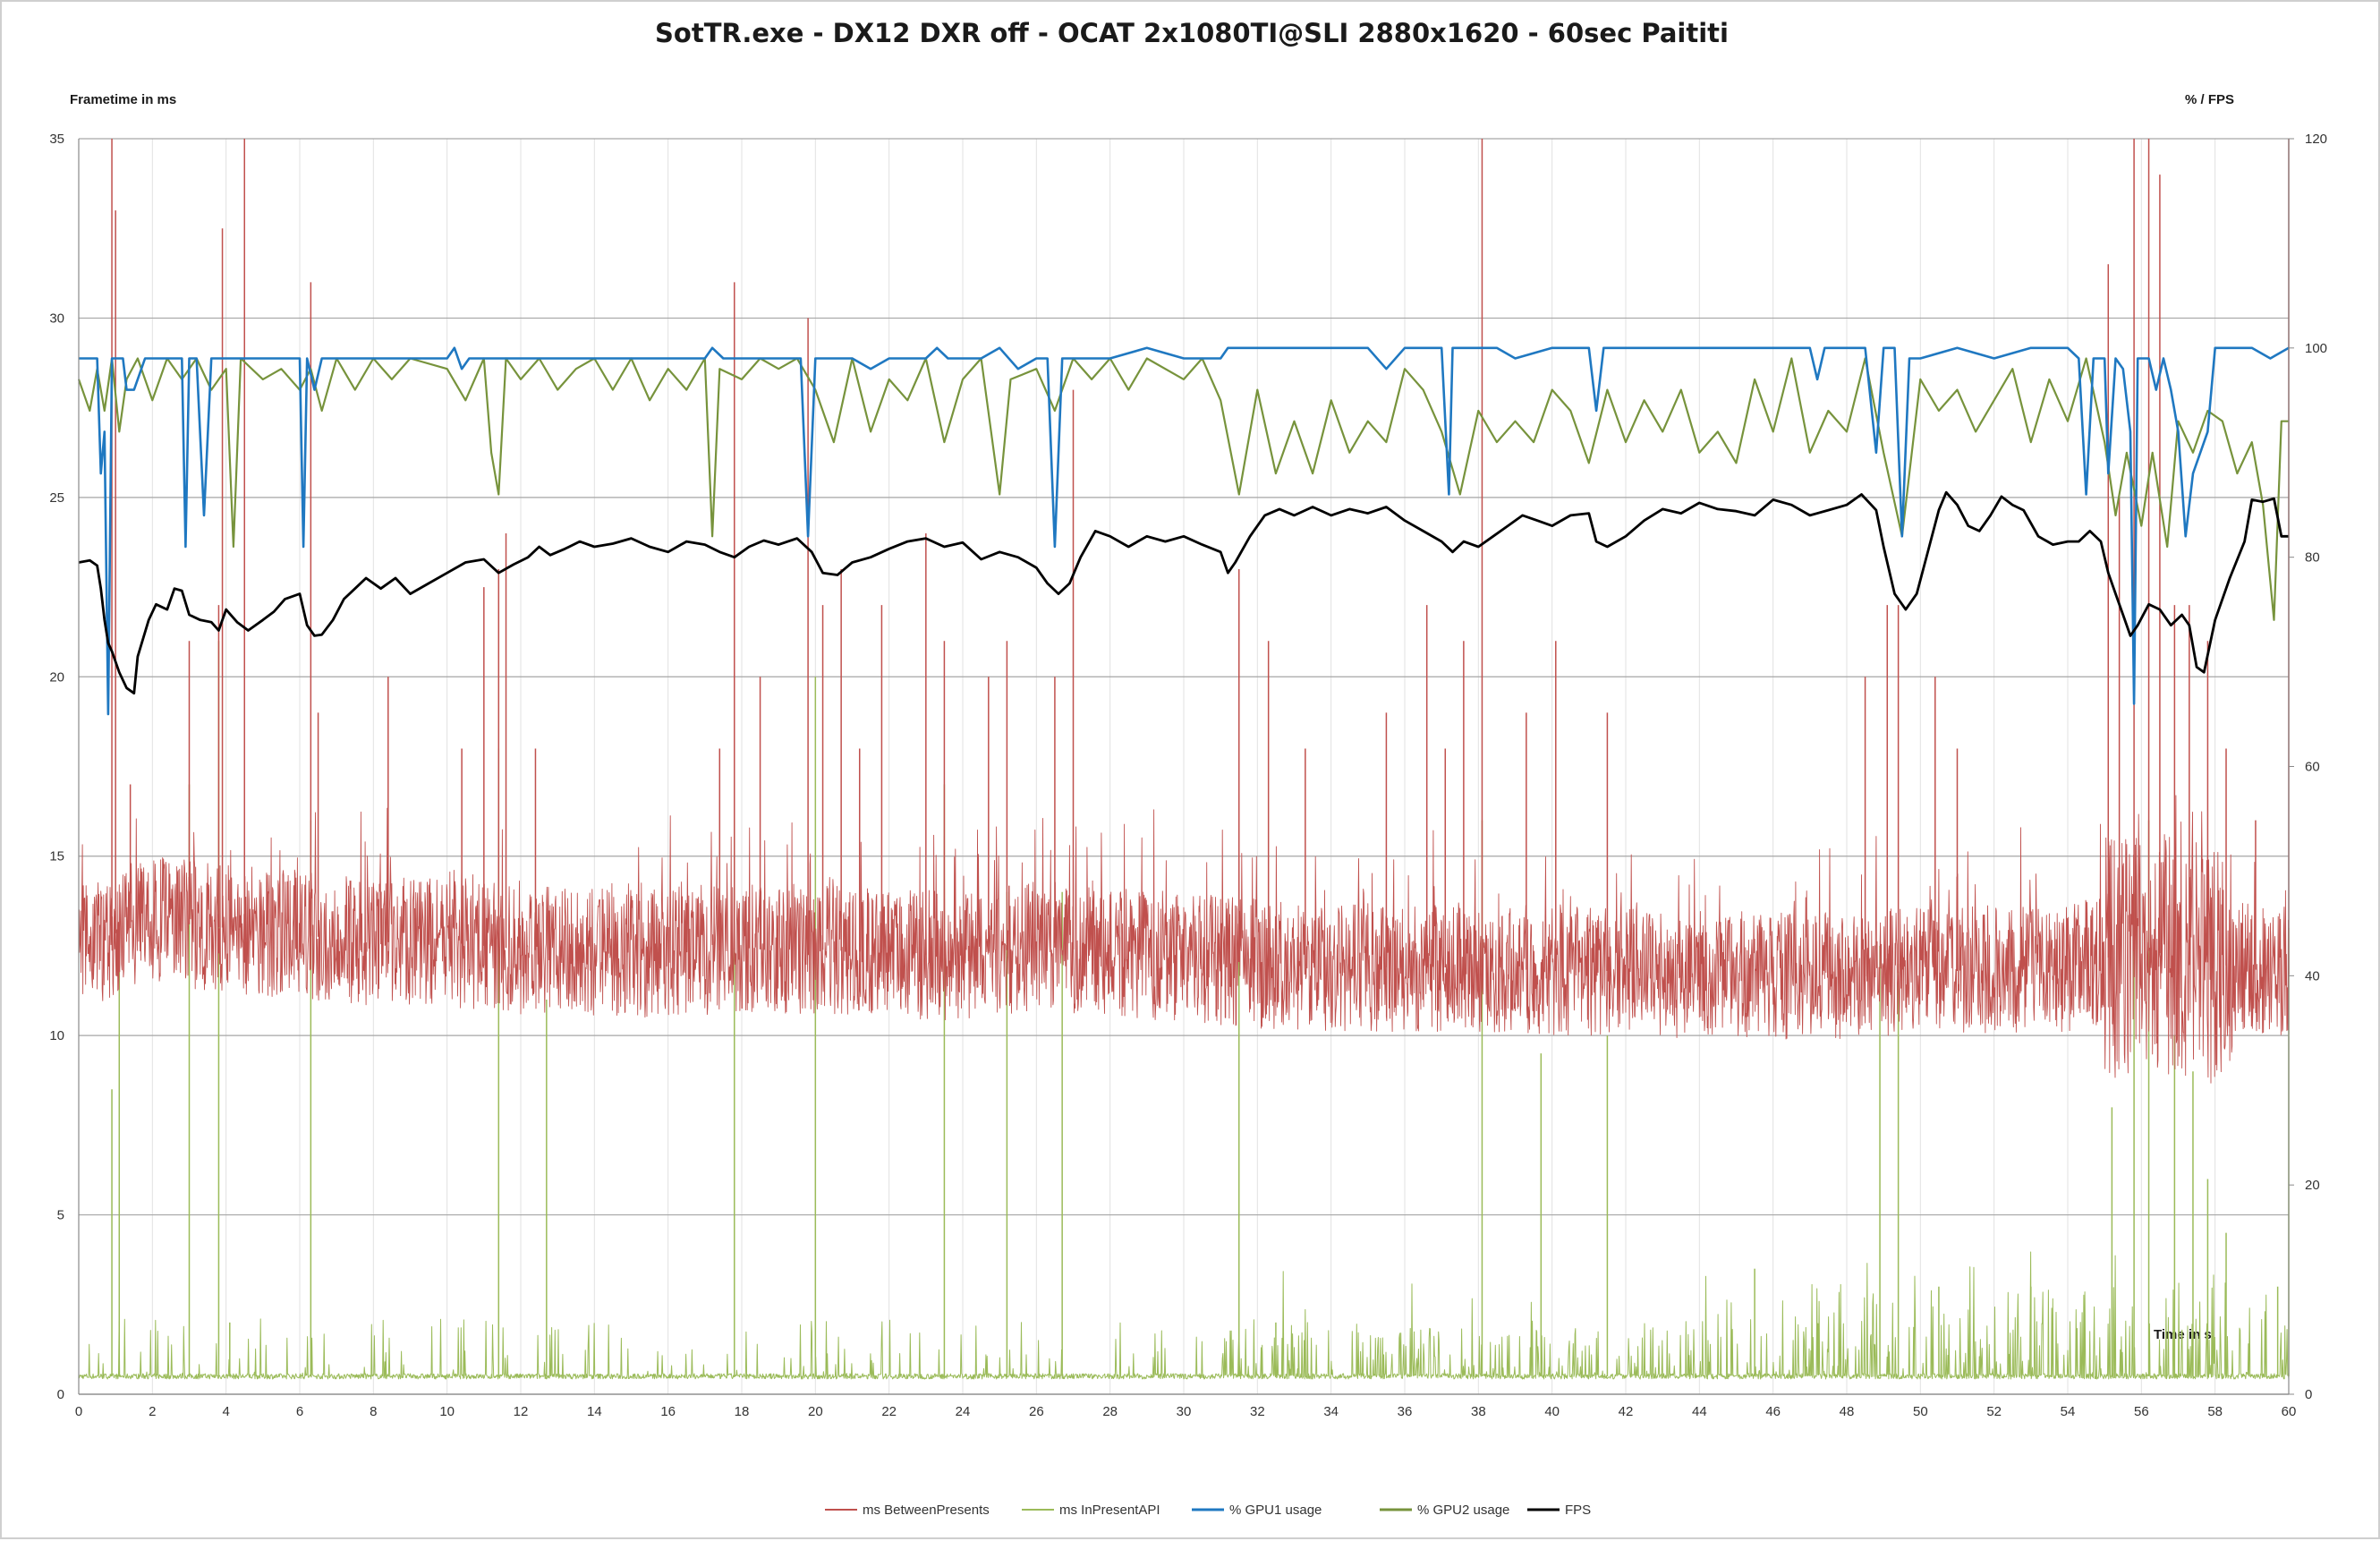 The width and height of the screenshot is (2380, 1541). What do you see at coordinates (56, 677) in the screenshot?
I see `y-tick-label: 20` at bounding box center [56, 677].